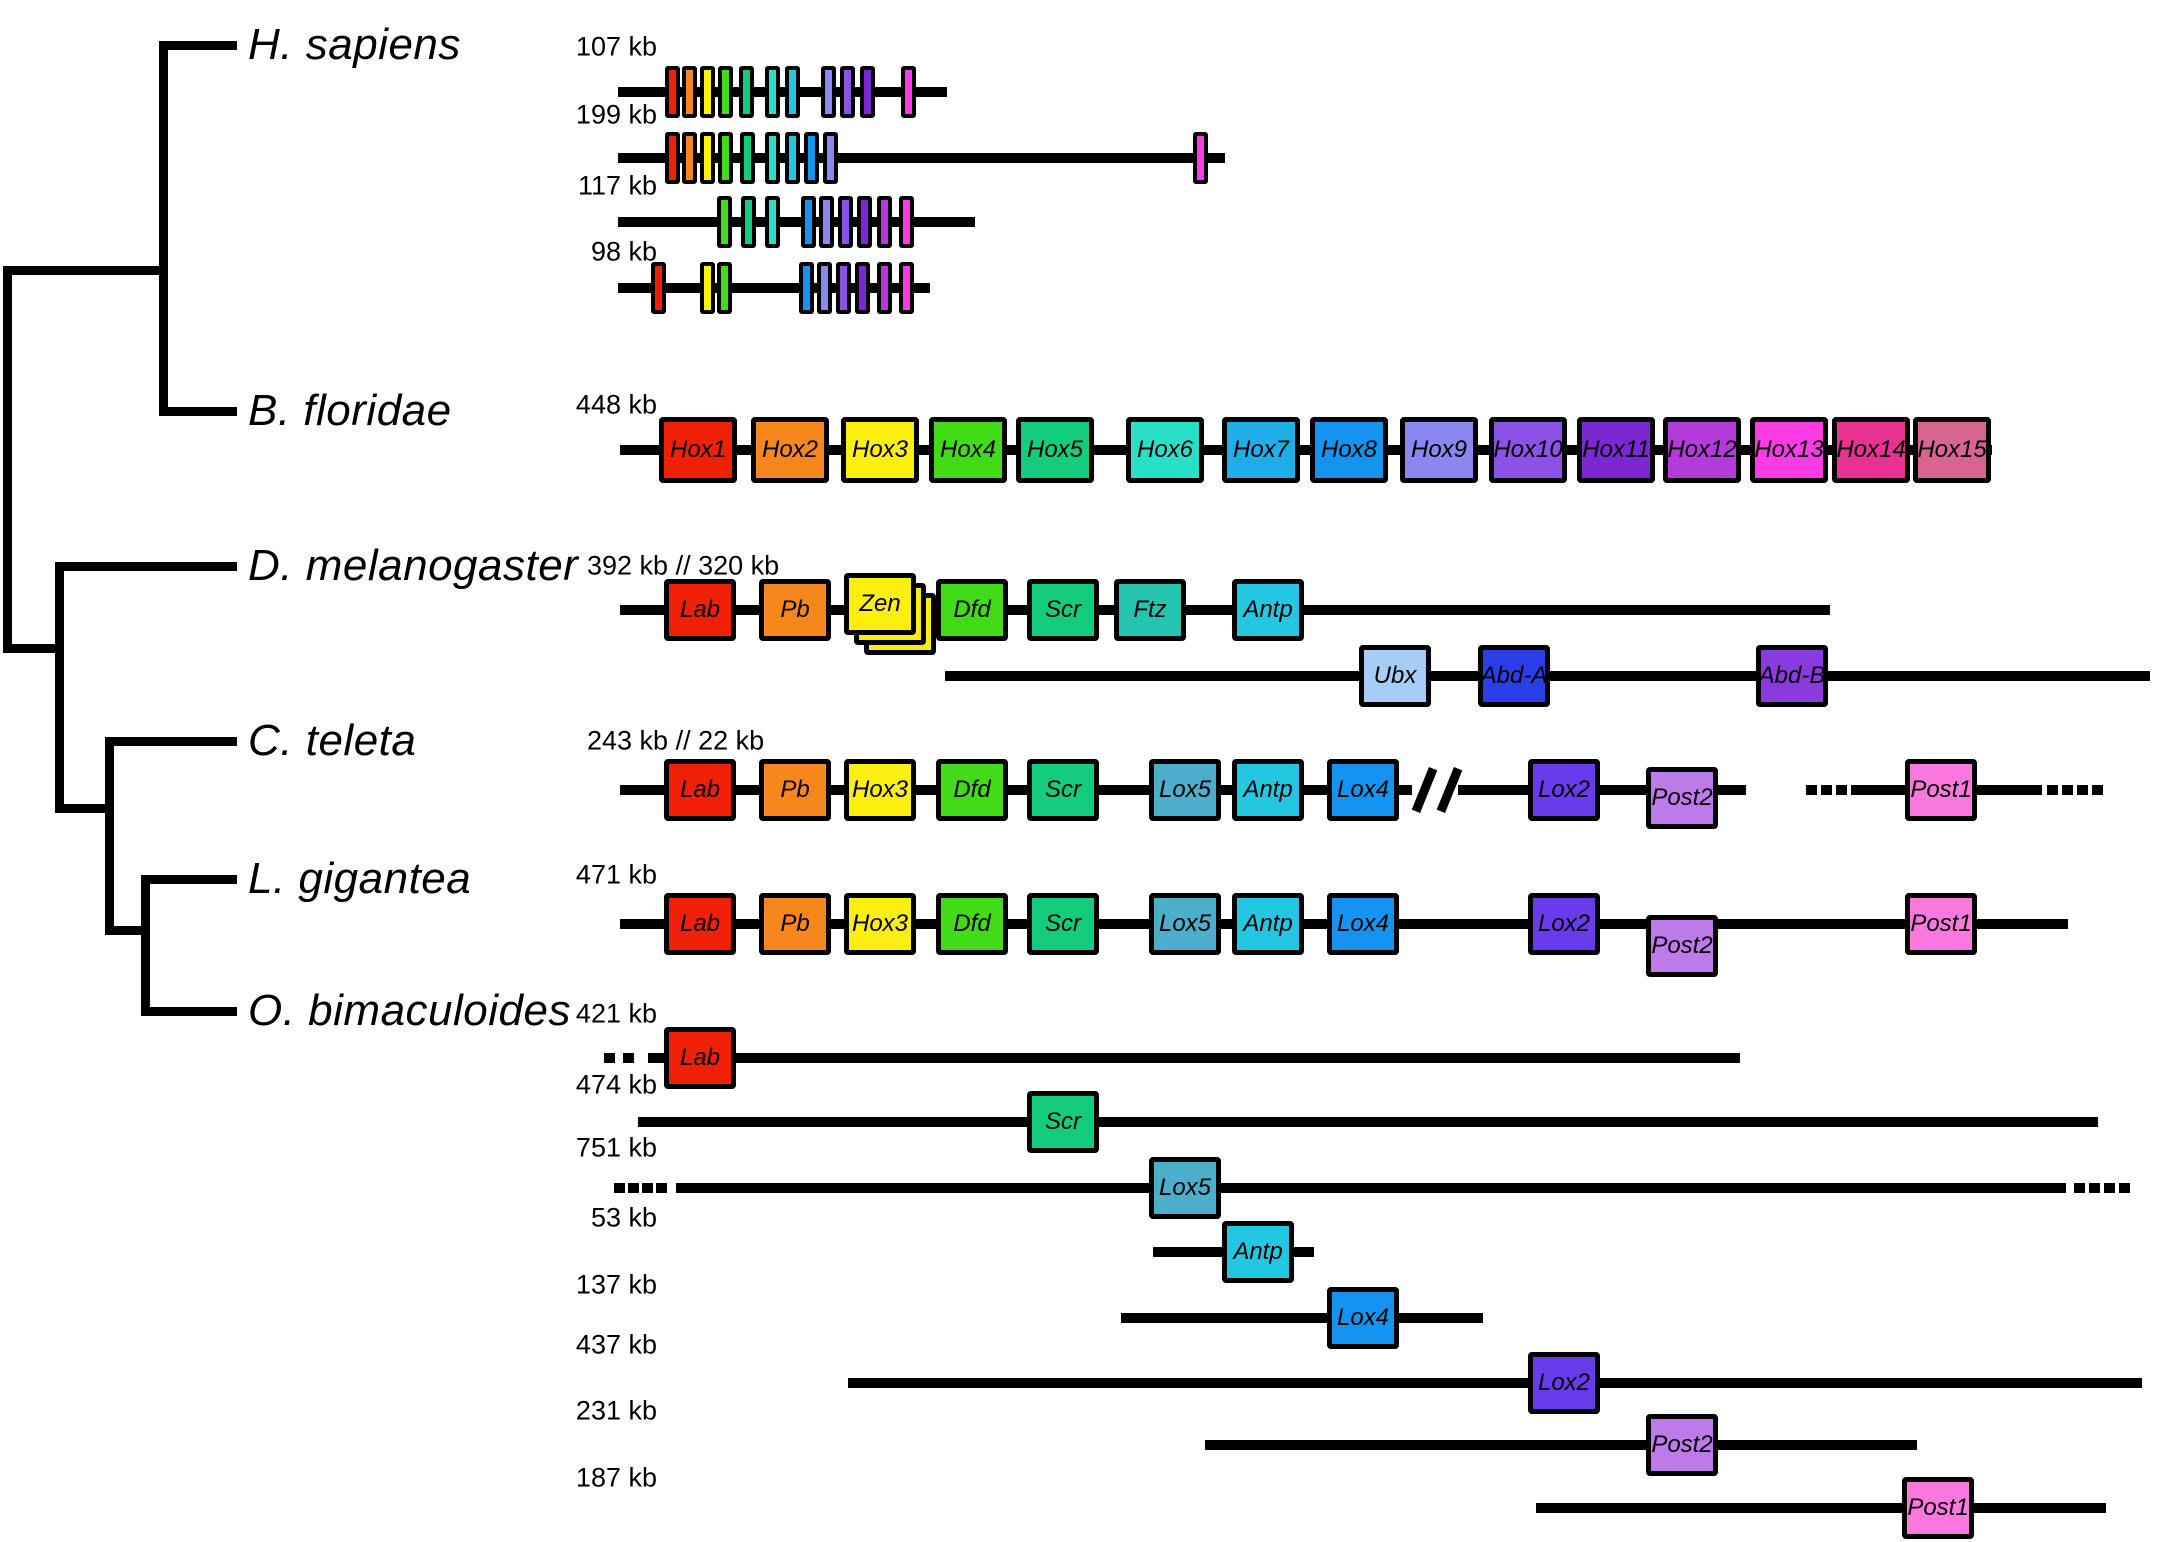 Image resolution: width=2163 pixels, height=1542 pixels. I want to click on cluster-size-label: 53 kb, so click(623, 1217).